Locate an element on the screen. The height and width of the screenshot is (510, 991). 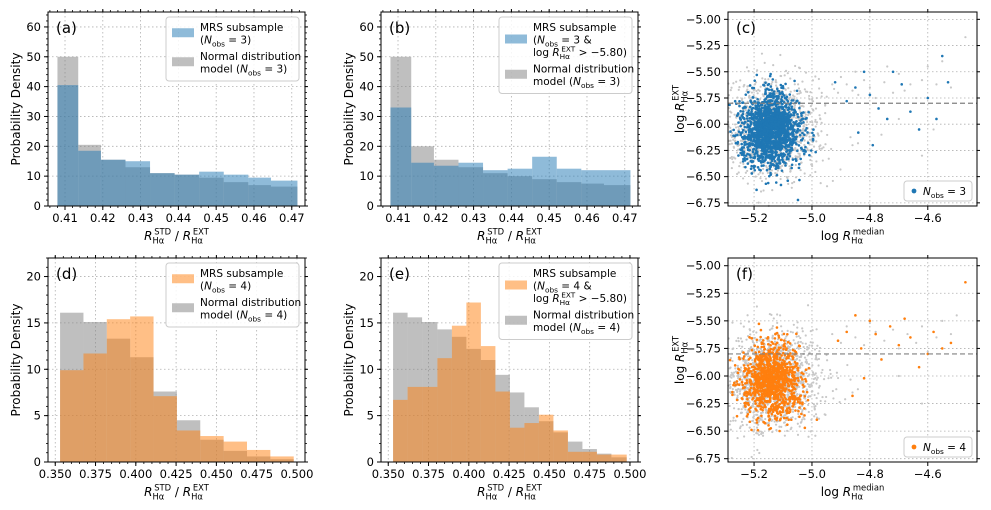
panel-label: (a) is located at coordinates (66, 28).